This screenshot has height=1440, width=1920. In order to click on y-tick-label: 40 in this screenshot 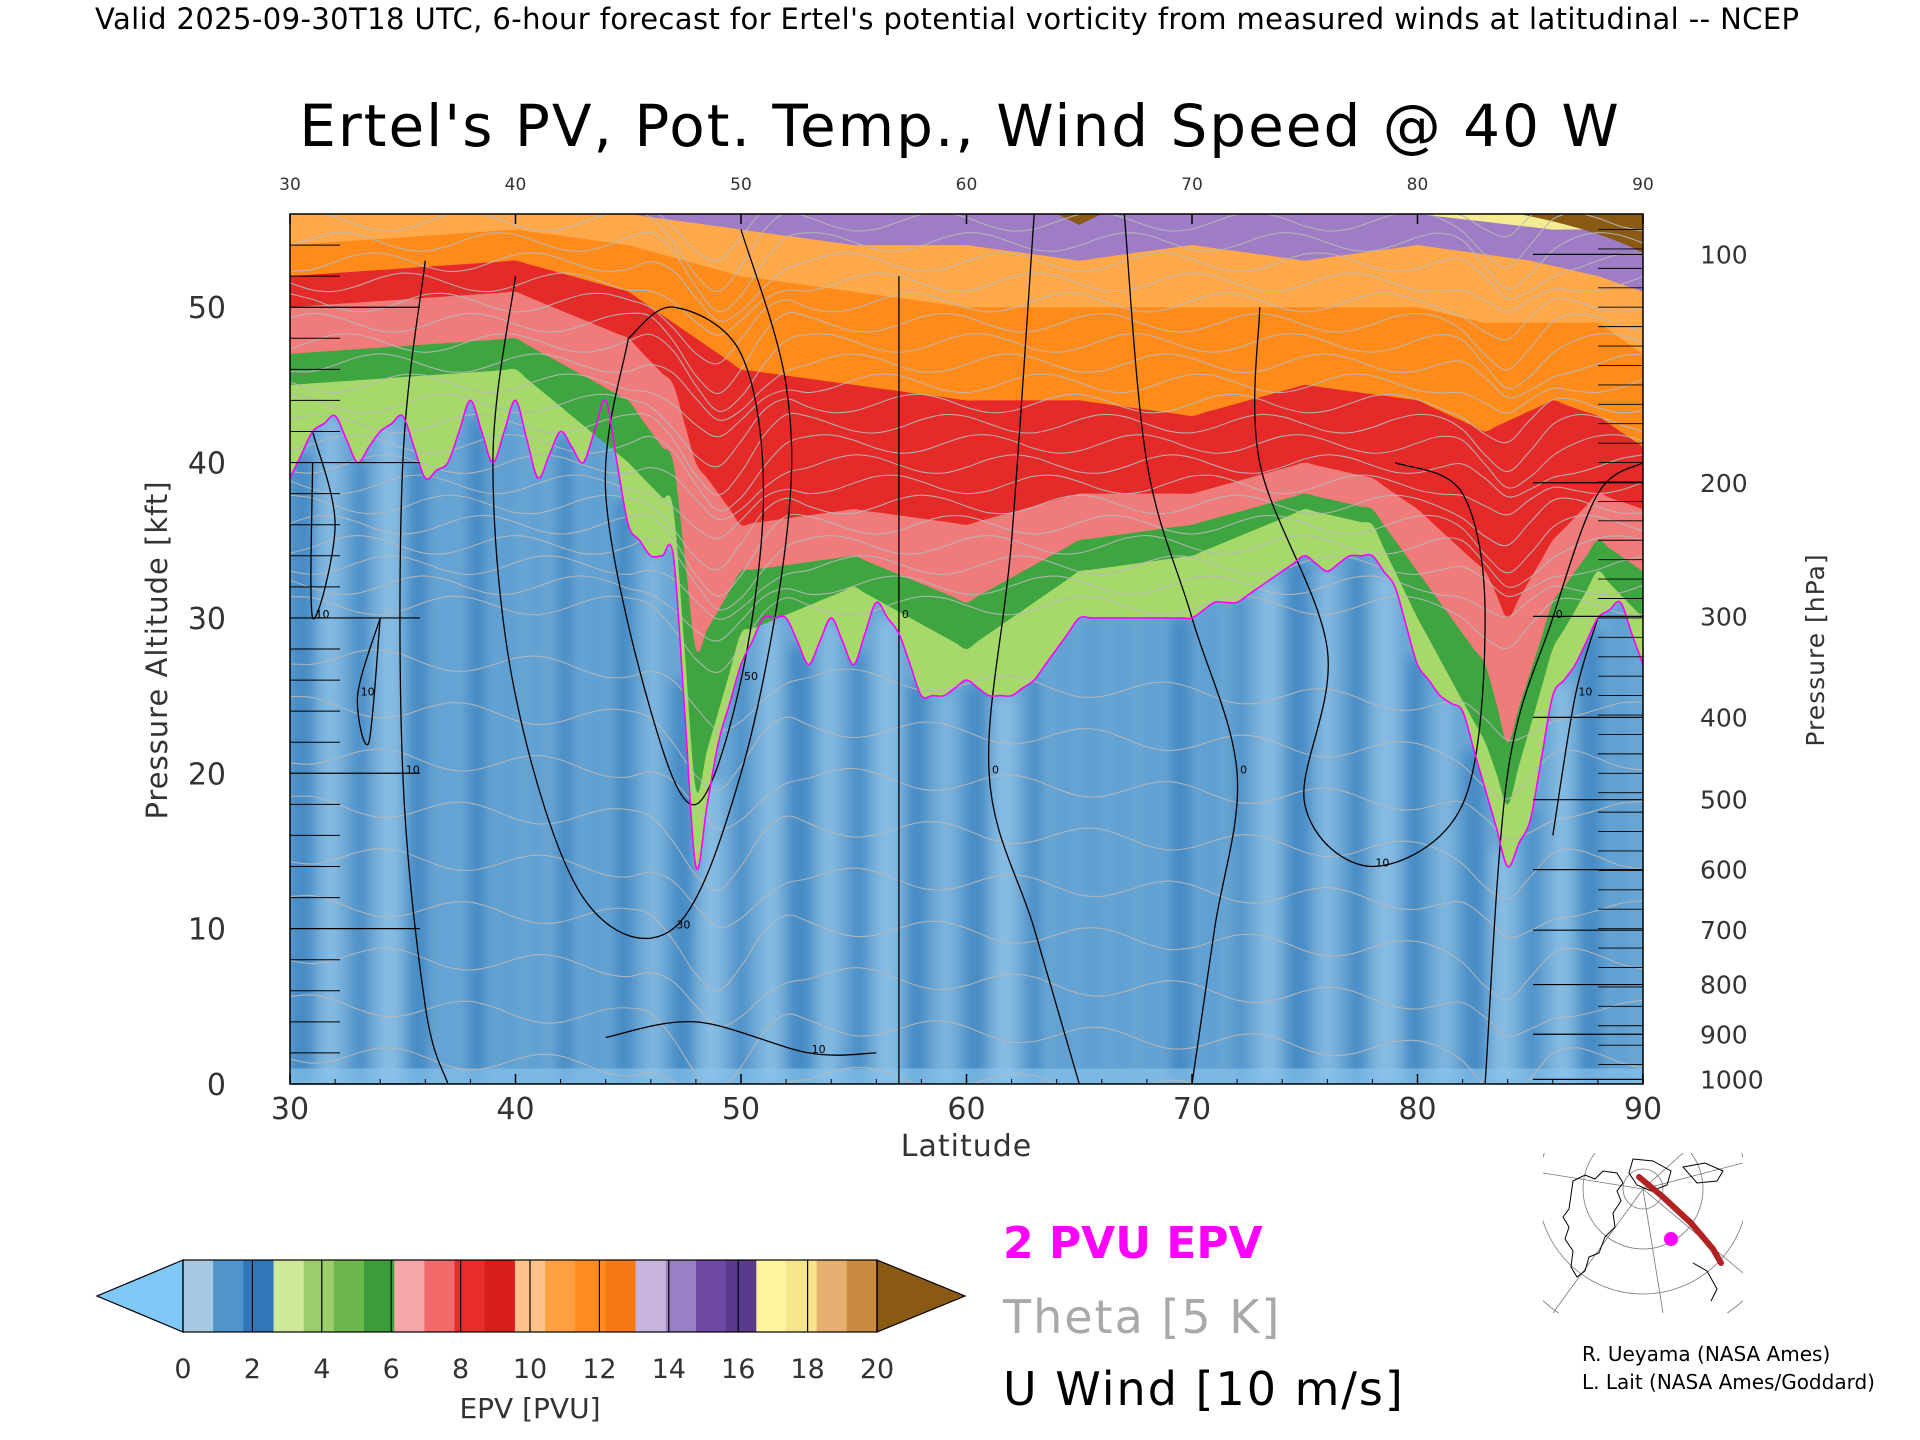, I will do `click(207, 464)`.